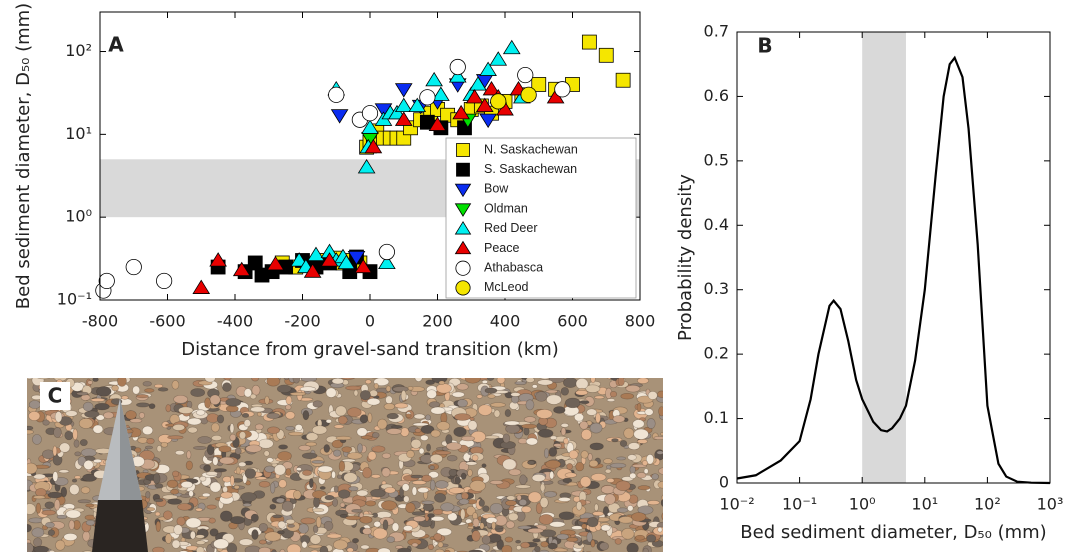 This screenshot has width=1083, height=554. What do you see at coordinates (862, 504) in the screenshot?
I see `x-tick-label: 10⁰` at bounding box center [862, 504].